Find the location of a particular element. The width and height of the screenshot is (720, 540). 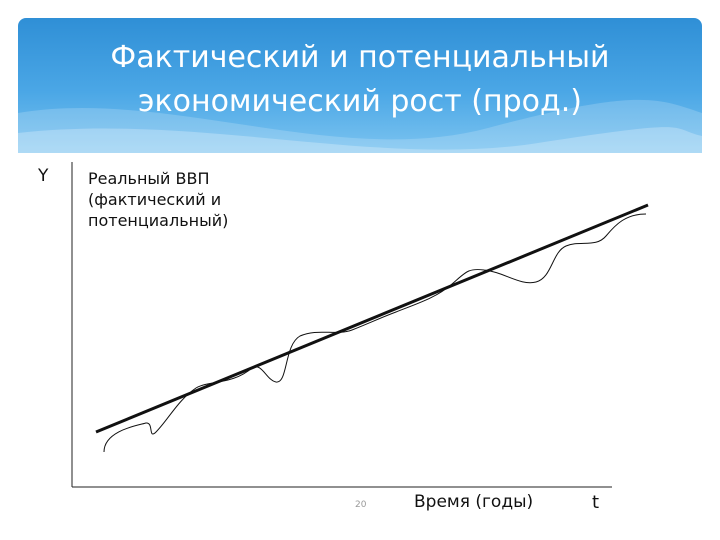

y-axis-label: Y is located at coordinates (43, 176).